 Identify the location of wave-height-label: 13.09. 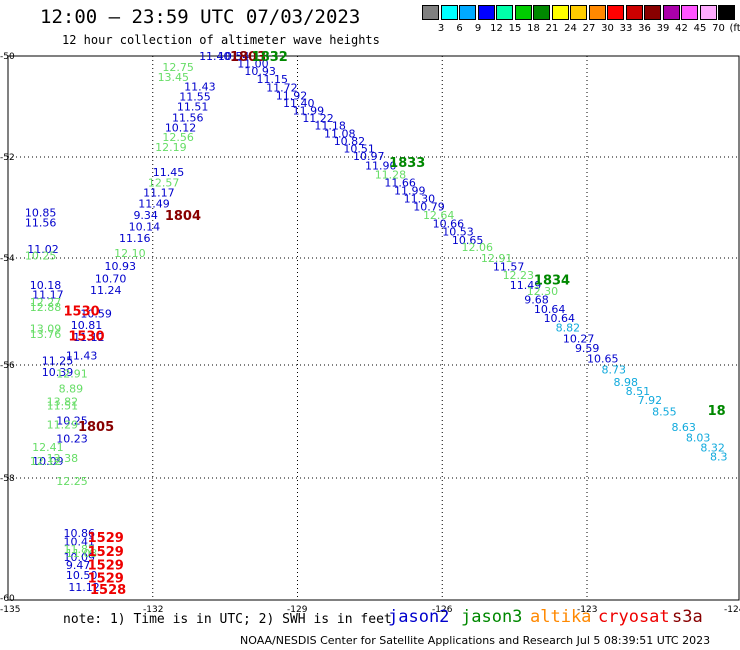
(46, 329).